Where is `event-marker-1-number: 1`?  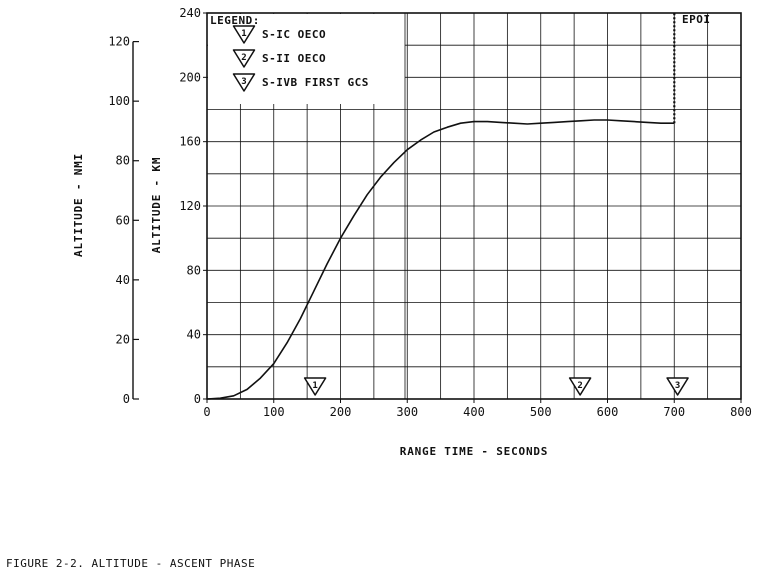
event-marker-1-number: 1 is located at coordinates (314, 386).